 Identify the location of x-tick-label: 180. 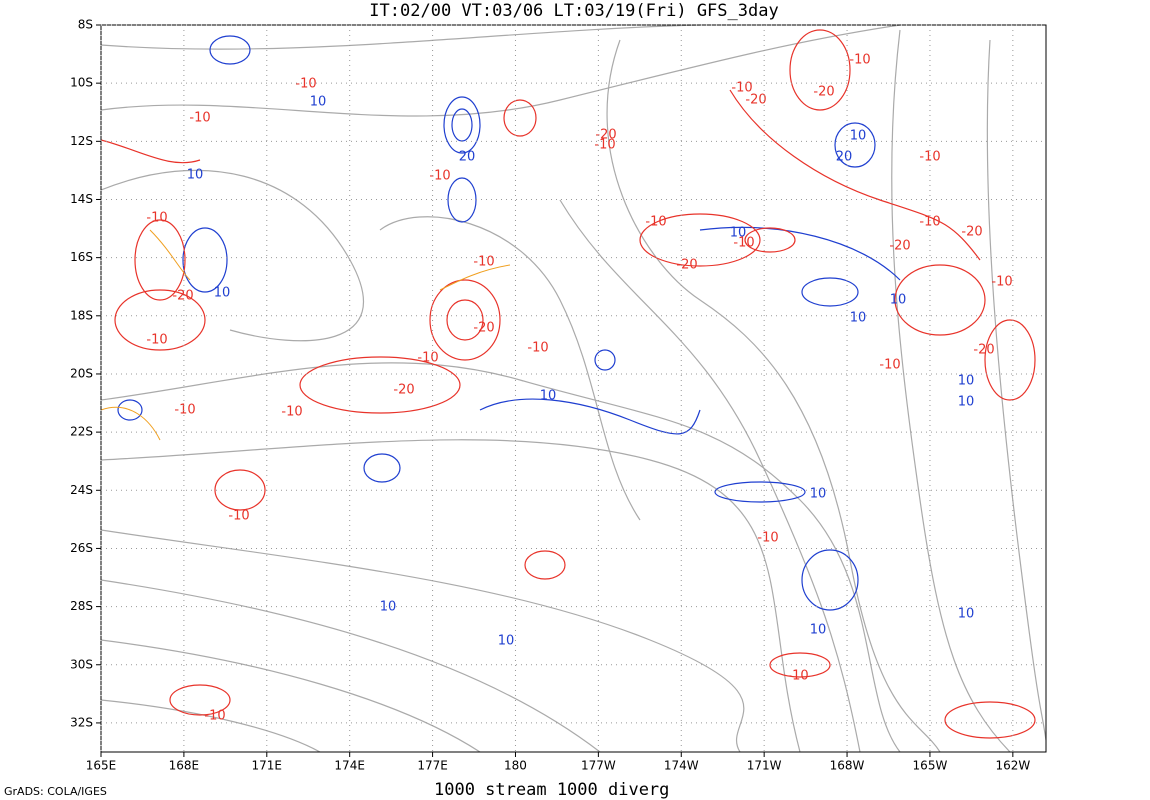
(515, 766).